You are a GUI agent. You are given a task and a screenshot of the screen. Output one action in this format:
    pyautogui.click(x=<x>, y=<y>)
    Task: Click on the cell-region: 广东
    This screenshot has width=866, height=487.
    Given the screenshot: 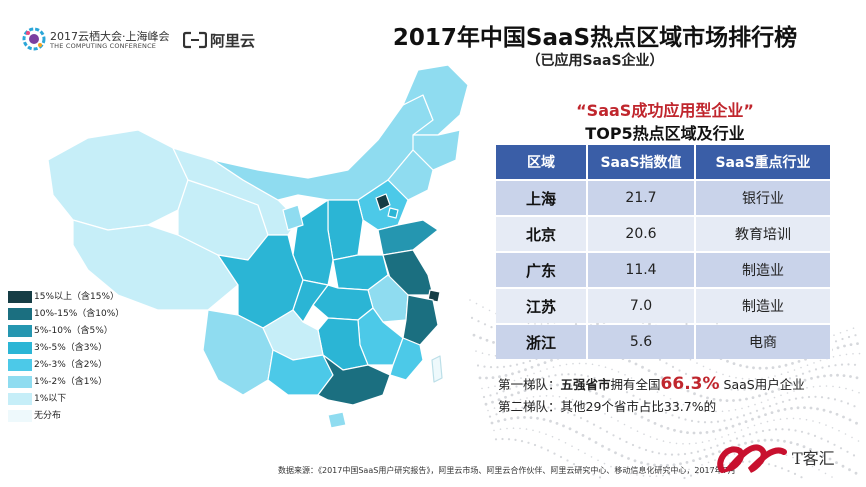 What is the action you would take?
    pyautogui.click(x=542, y=270)
    